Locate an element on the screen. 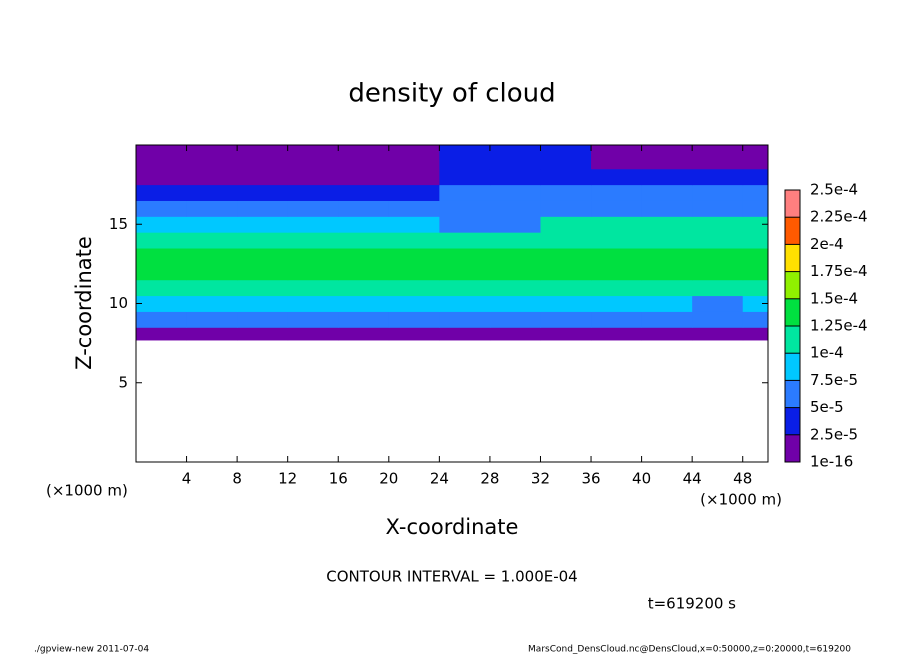  footer-left: ./gpview-new 2011-07-04 is located at coordinates (91, 649).